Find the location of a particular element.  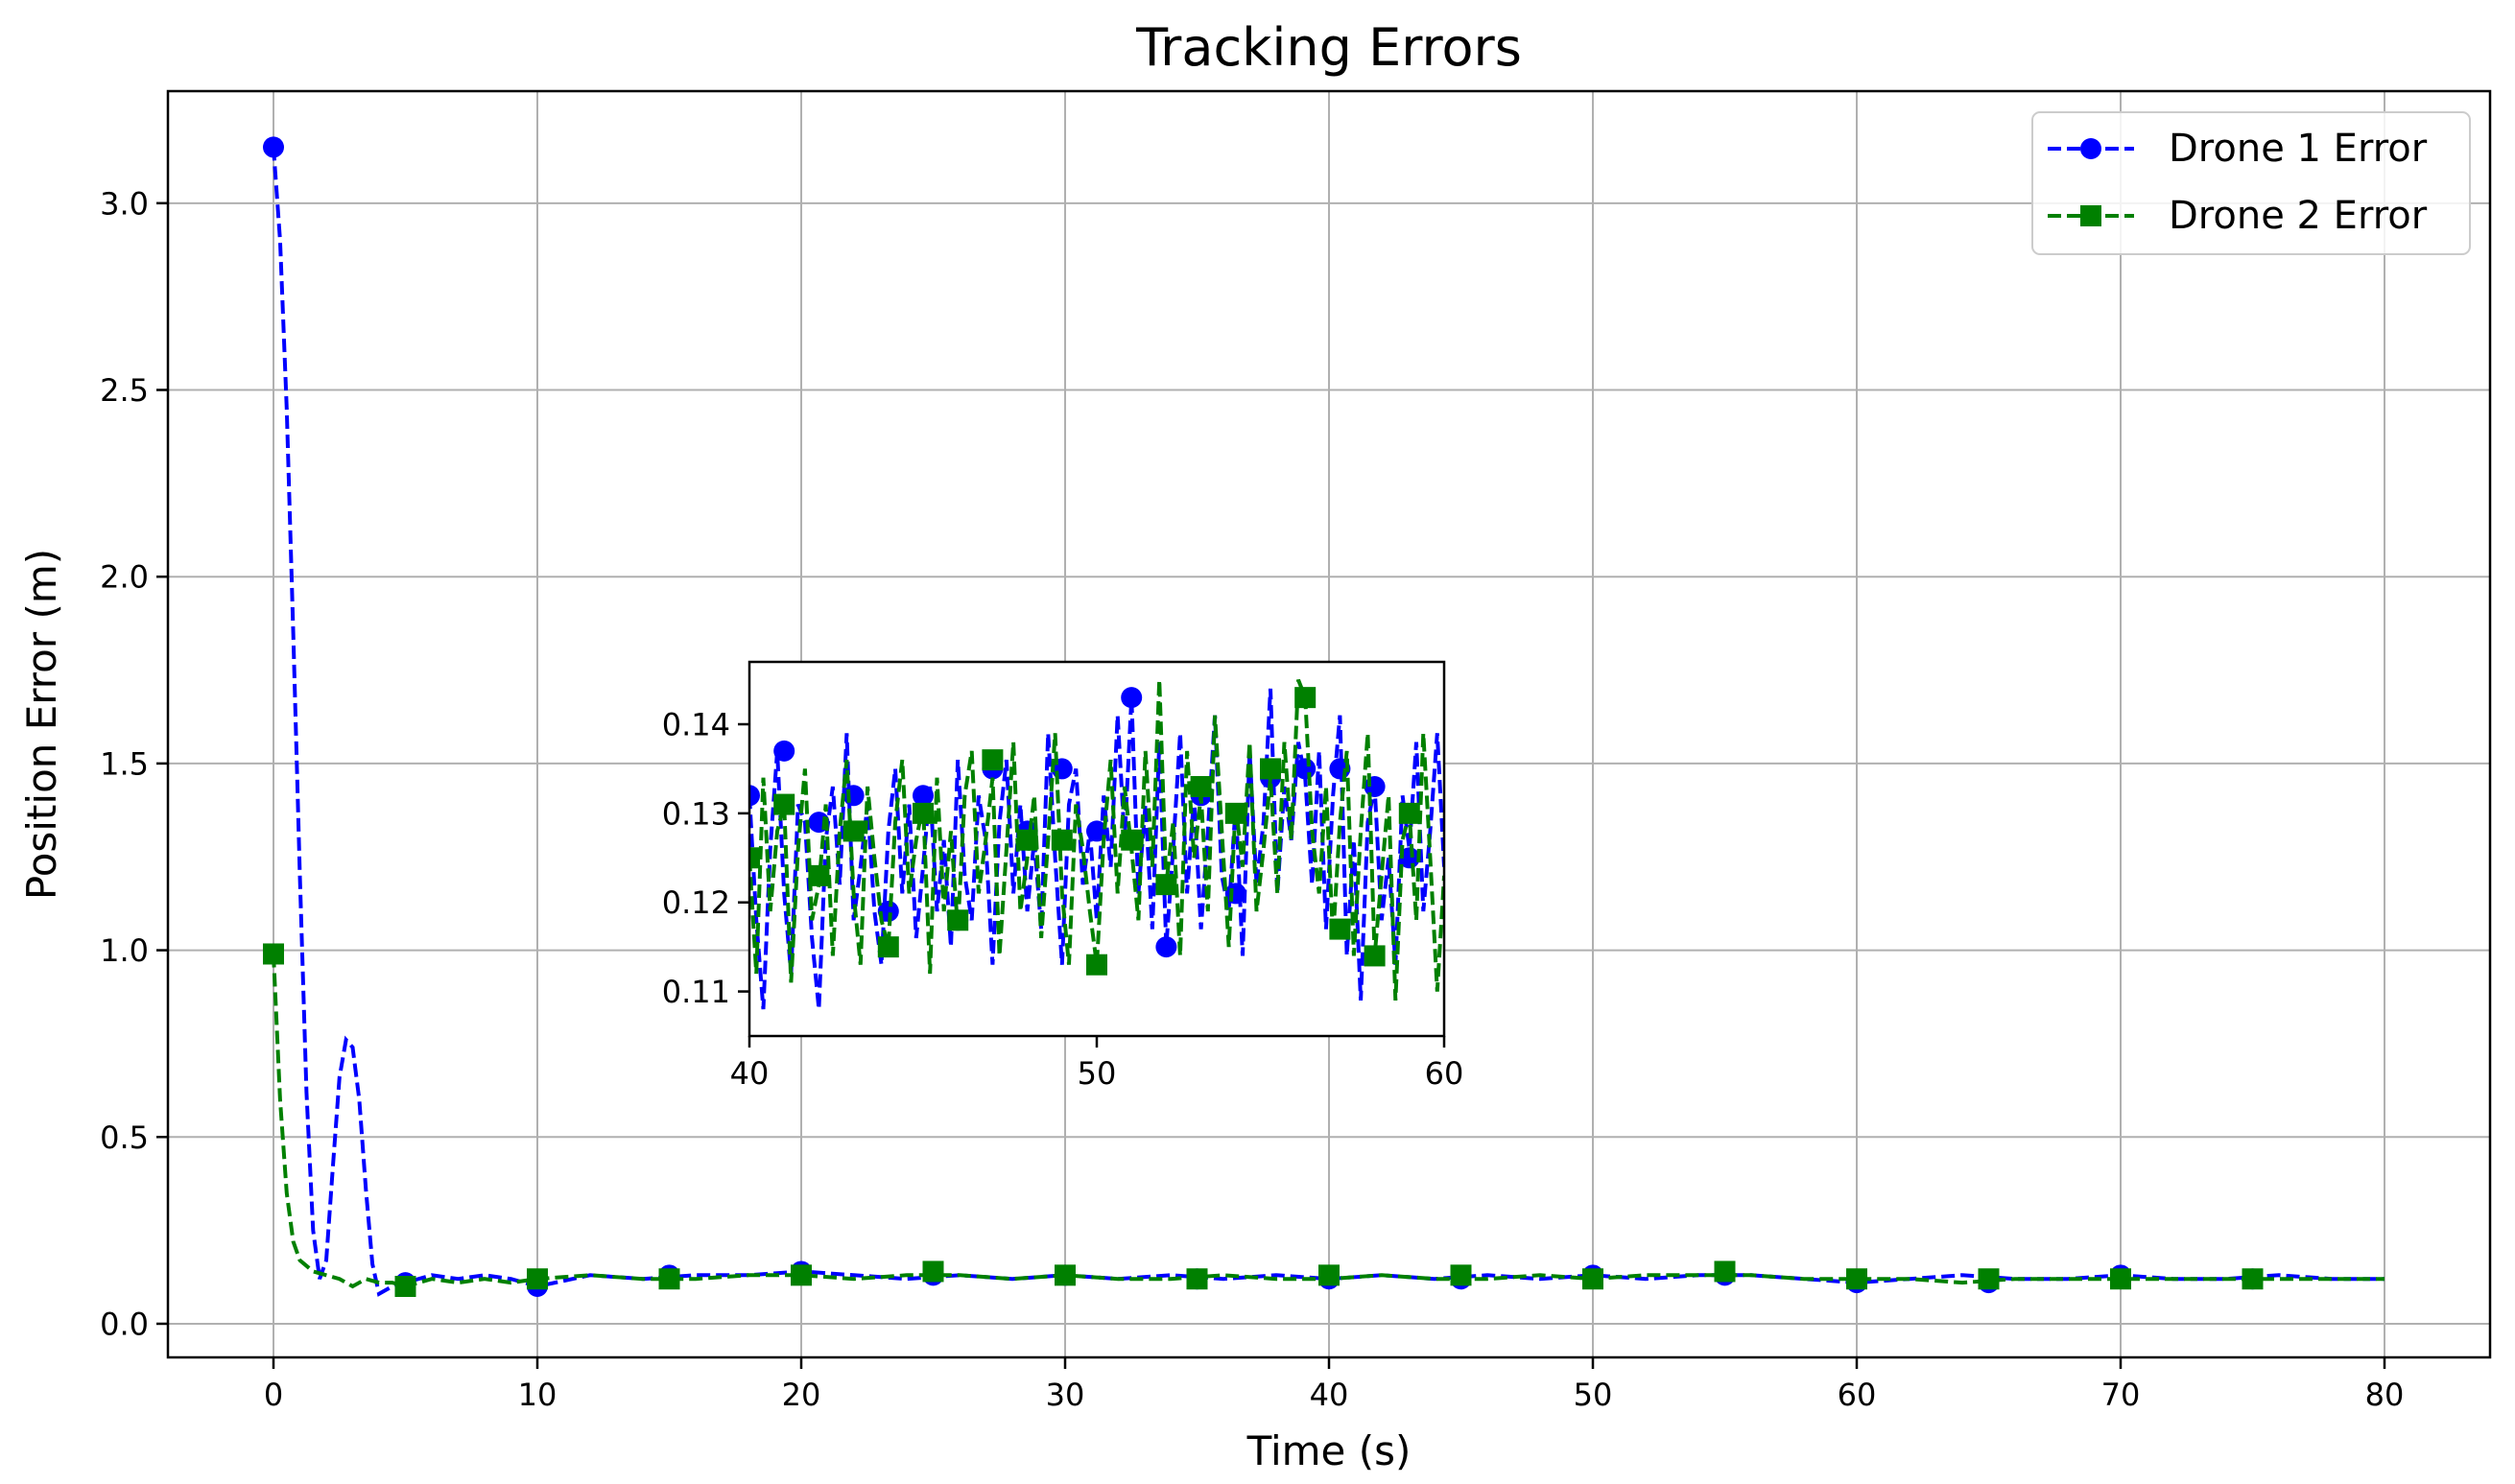

inset-y-tick-label: 0.11 is located at coordinates (696, 992).